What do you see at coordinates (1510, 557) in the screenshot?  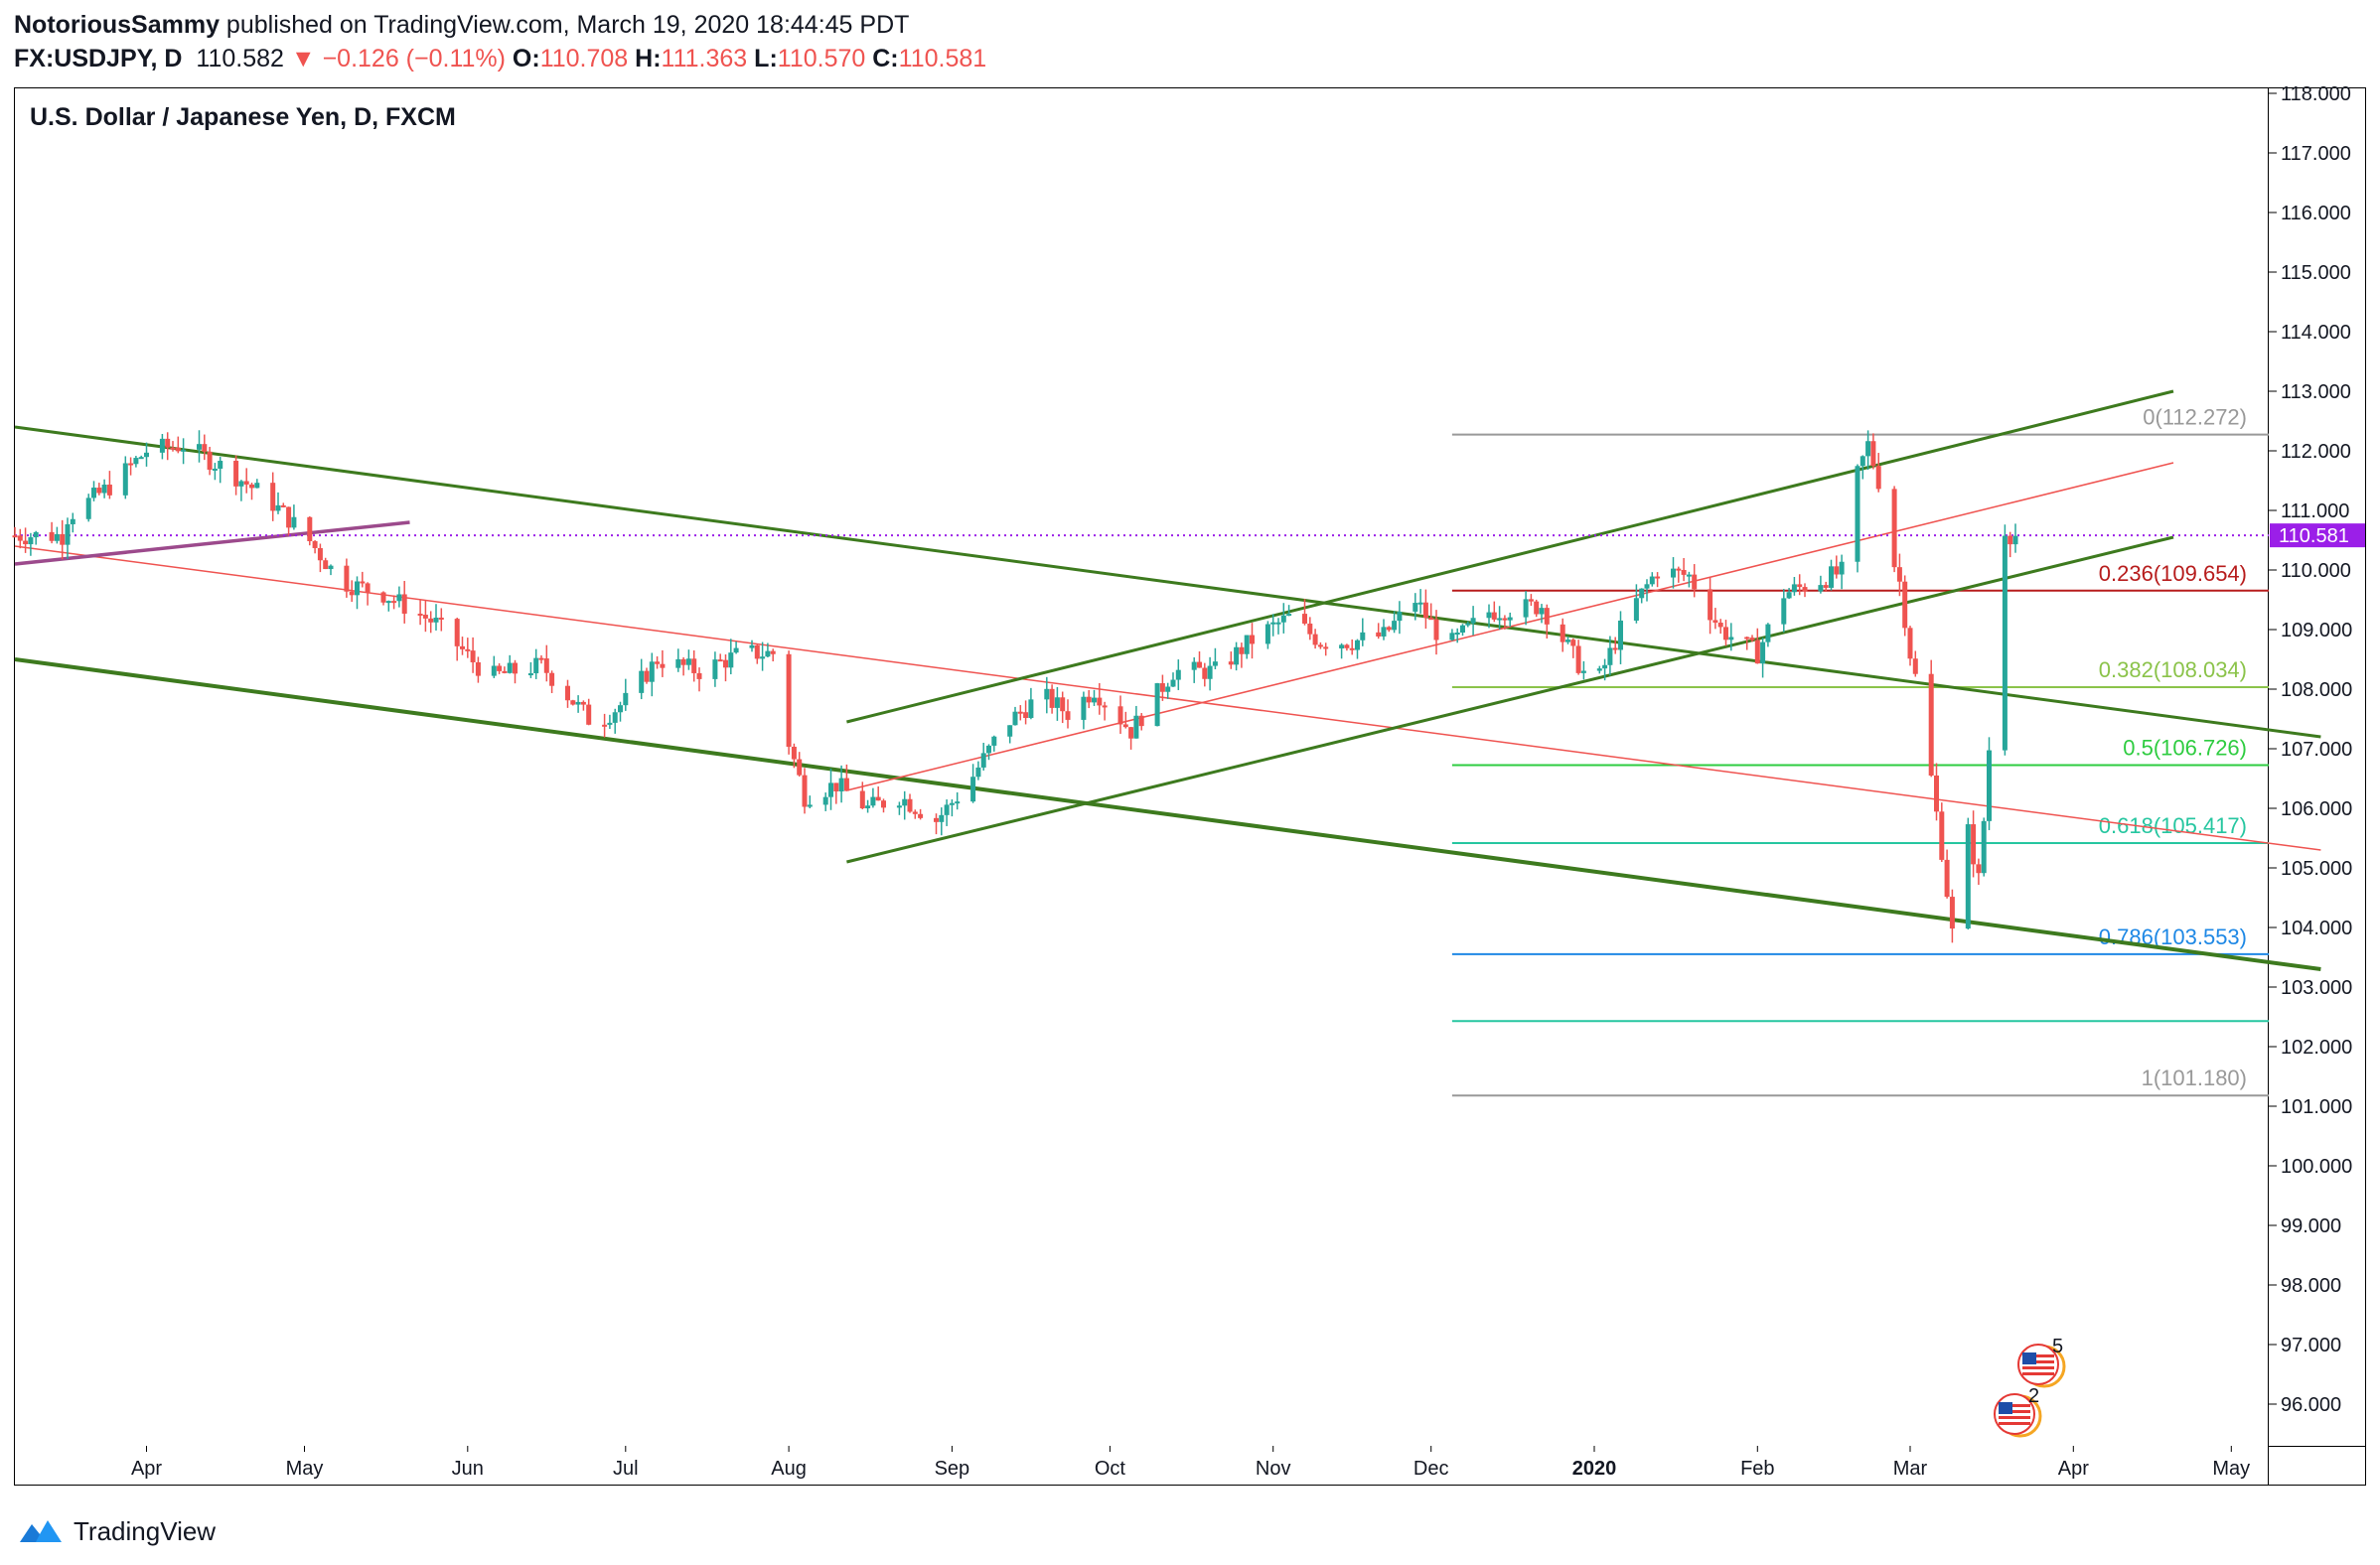 I see `trendline-rising-upper` at bounding box center [1510, 557].